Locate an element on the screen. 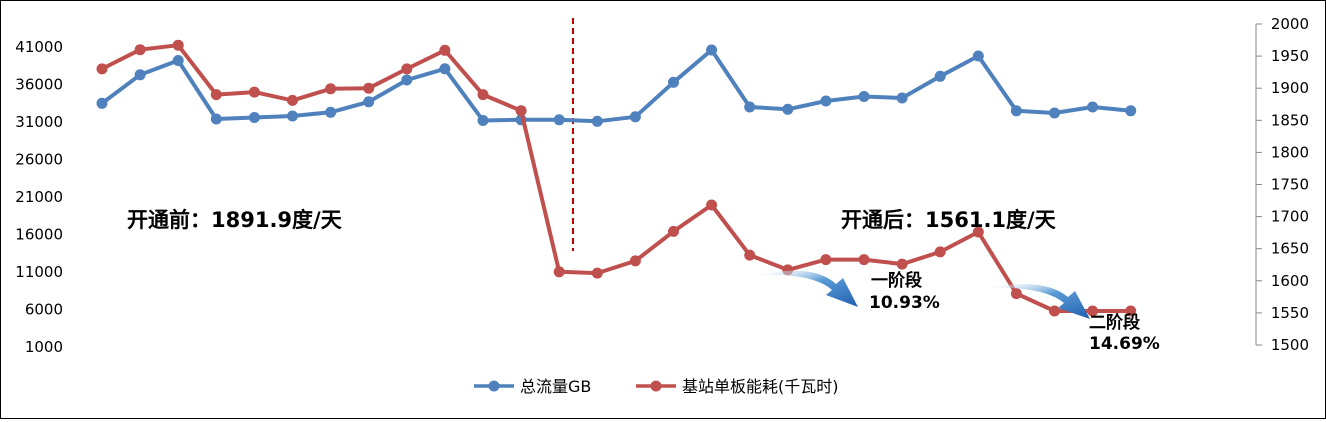 This screenshot has width=1326, height=422. left-tick-label: 6000 is located at coordinates (44, 310).